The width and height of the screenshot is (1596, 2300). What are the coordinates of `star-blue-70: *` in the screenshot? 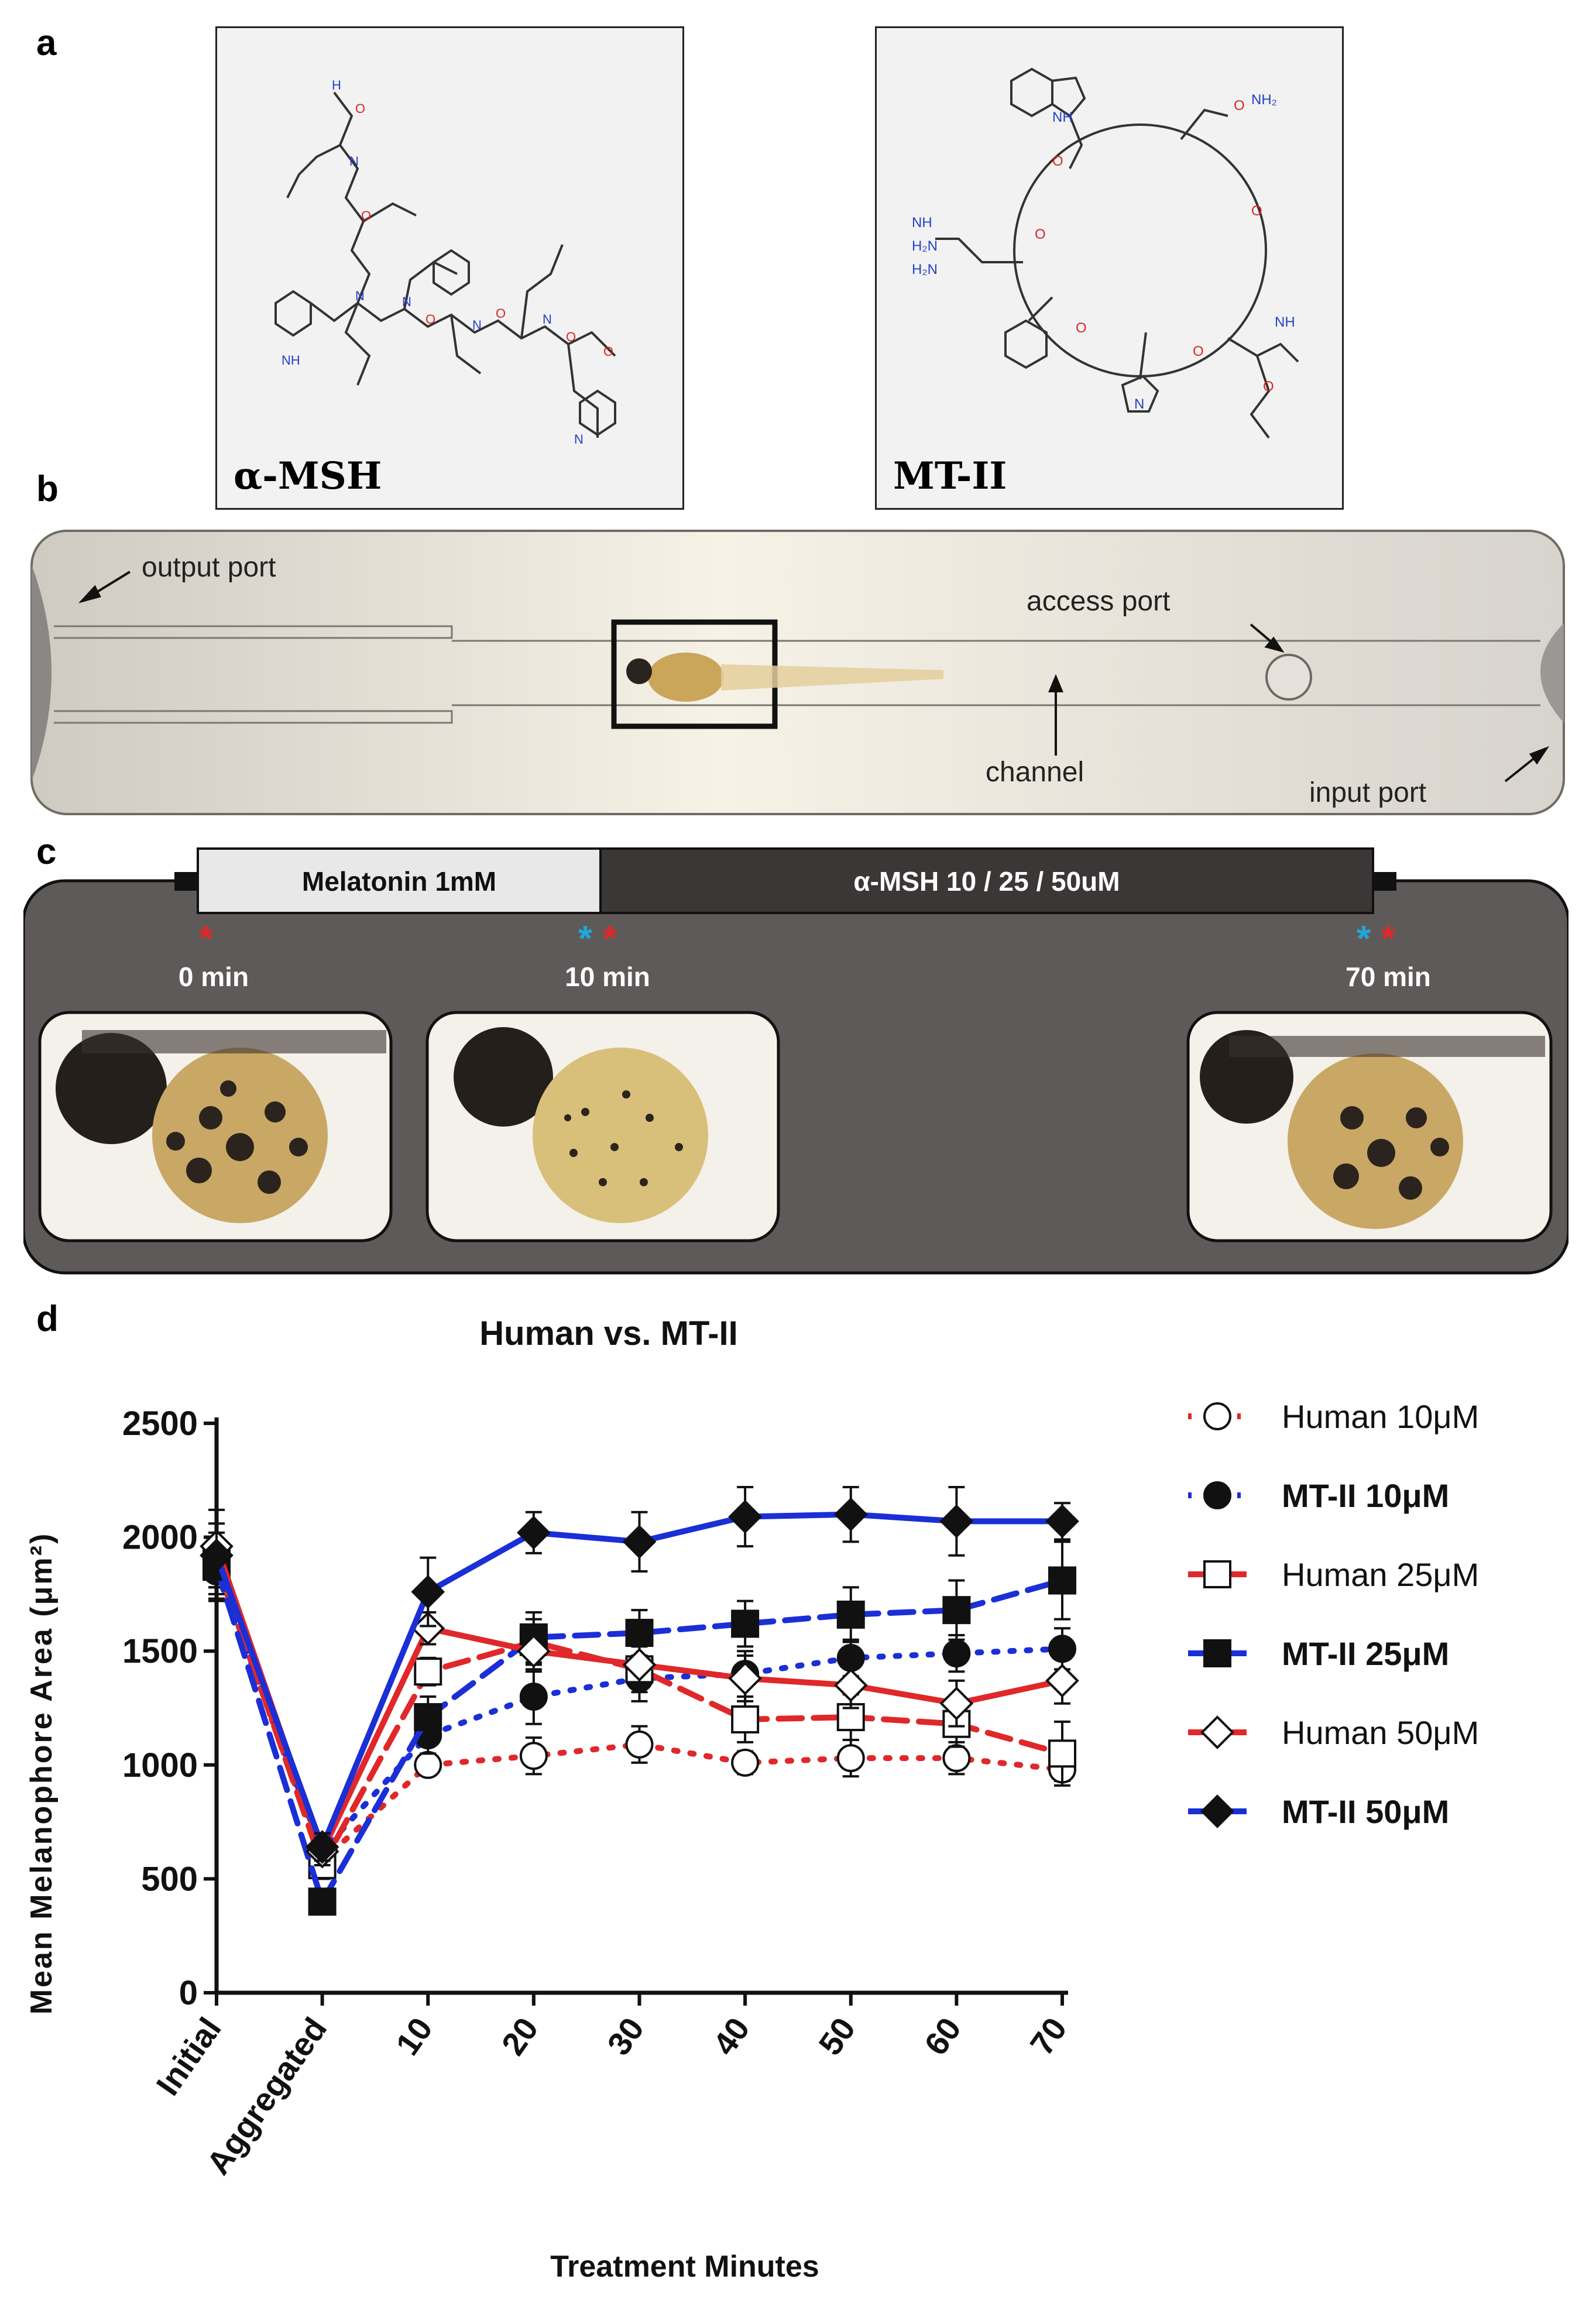 It's located at (1364, 939).